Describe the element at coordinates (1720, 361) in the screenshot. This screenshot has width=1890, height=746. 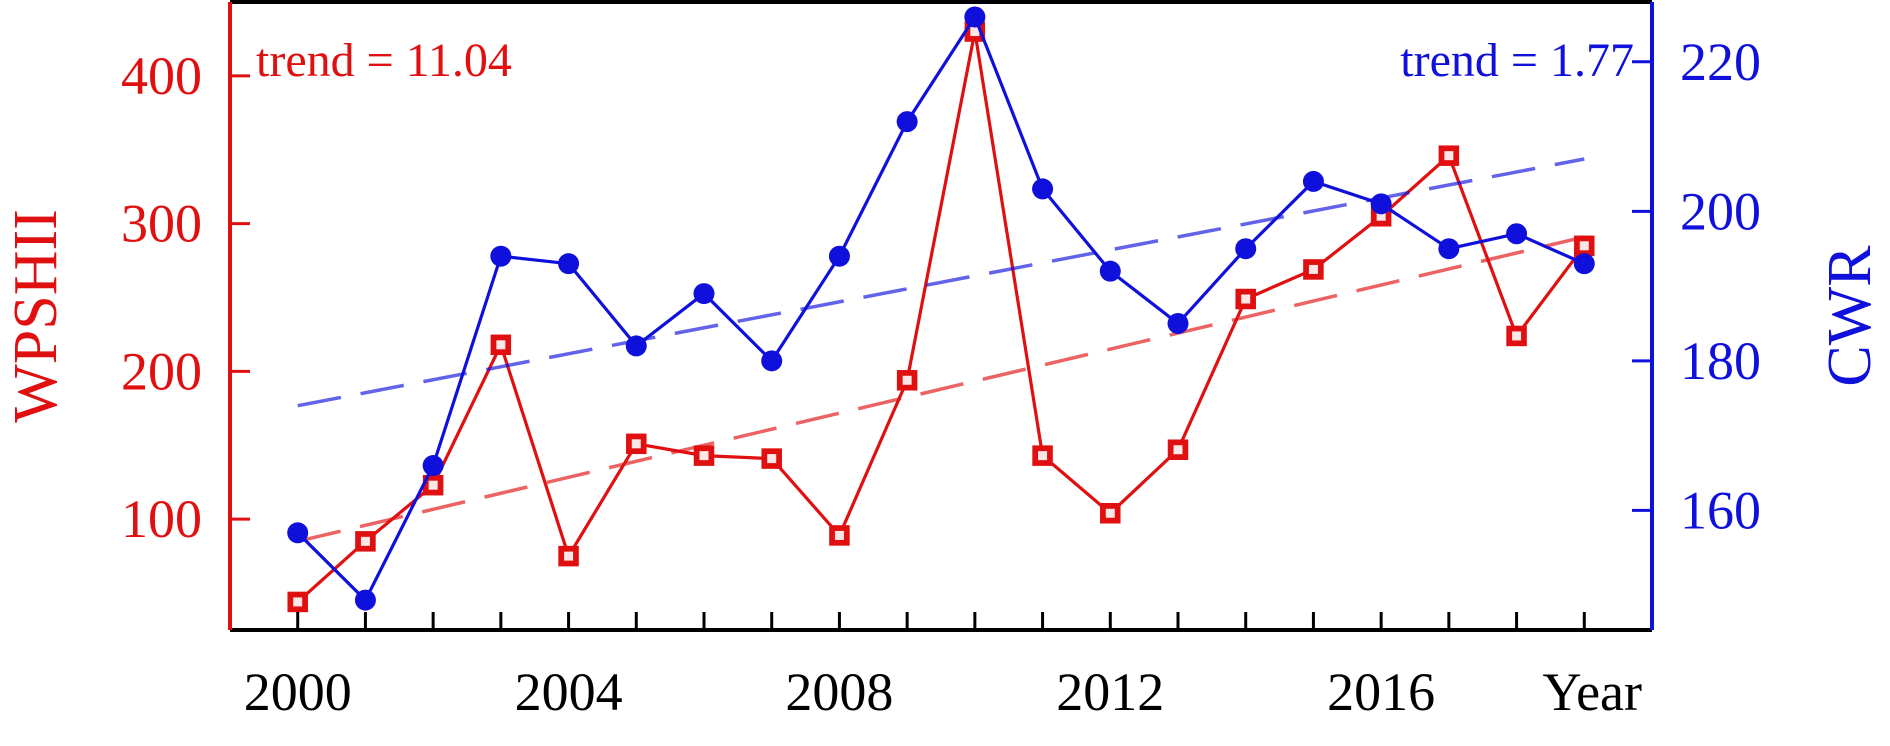
I see `right-y-tick-label: 180` at that location.